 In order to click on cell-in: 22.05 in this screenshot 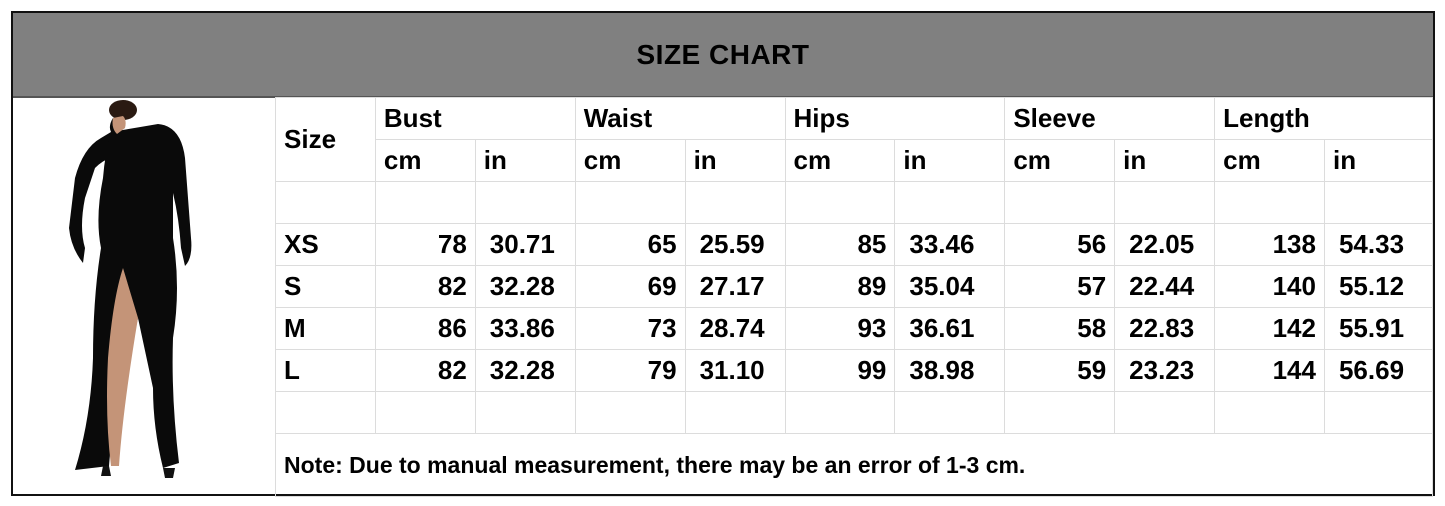, I will do `click(1165, 244)`.